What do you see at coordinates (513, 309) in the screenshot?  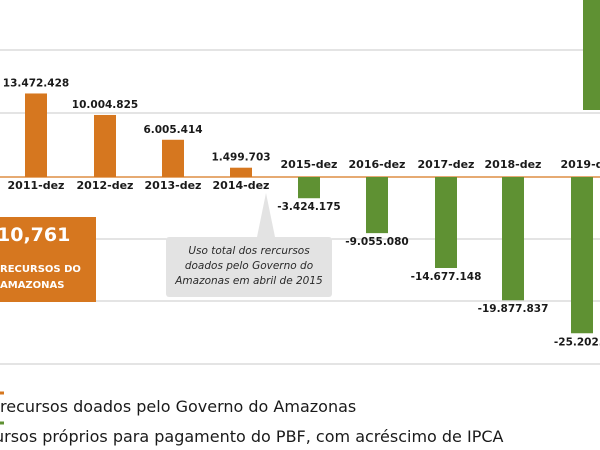 I see `value-label-2018-dez: -19.877.837` at bounding box center [513, 309].